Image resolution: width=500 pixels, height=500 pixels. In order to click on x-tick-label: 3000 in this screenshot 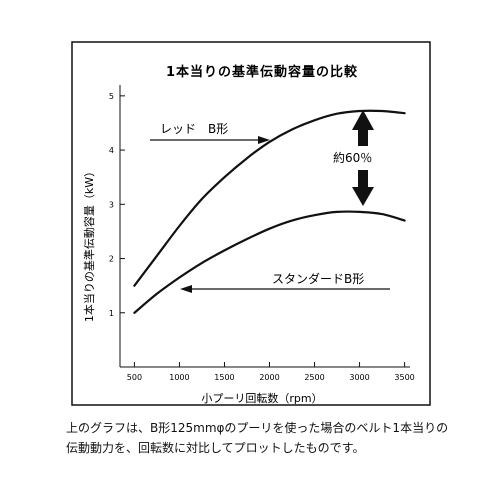, I will do `click(359, 377)`.